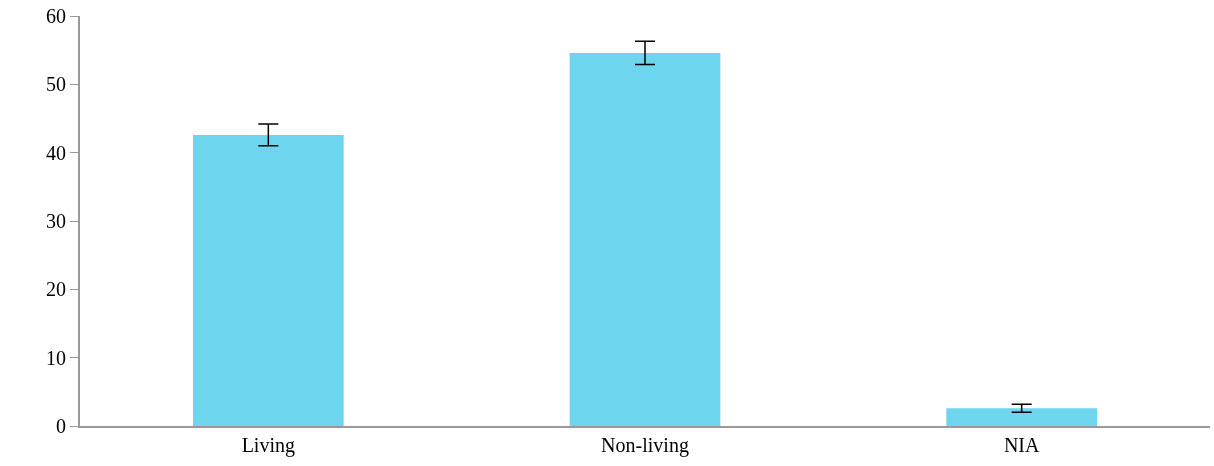 This screenshot has height=466, width=1214. Describe the element at coordinates (645, 445) in the screenshot. I see `x-tick-label: Non-living` at that location.